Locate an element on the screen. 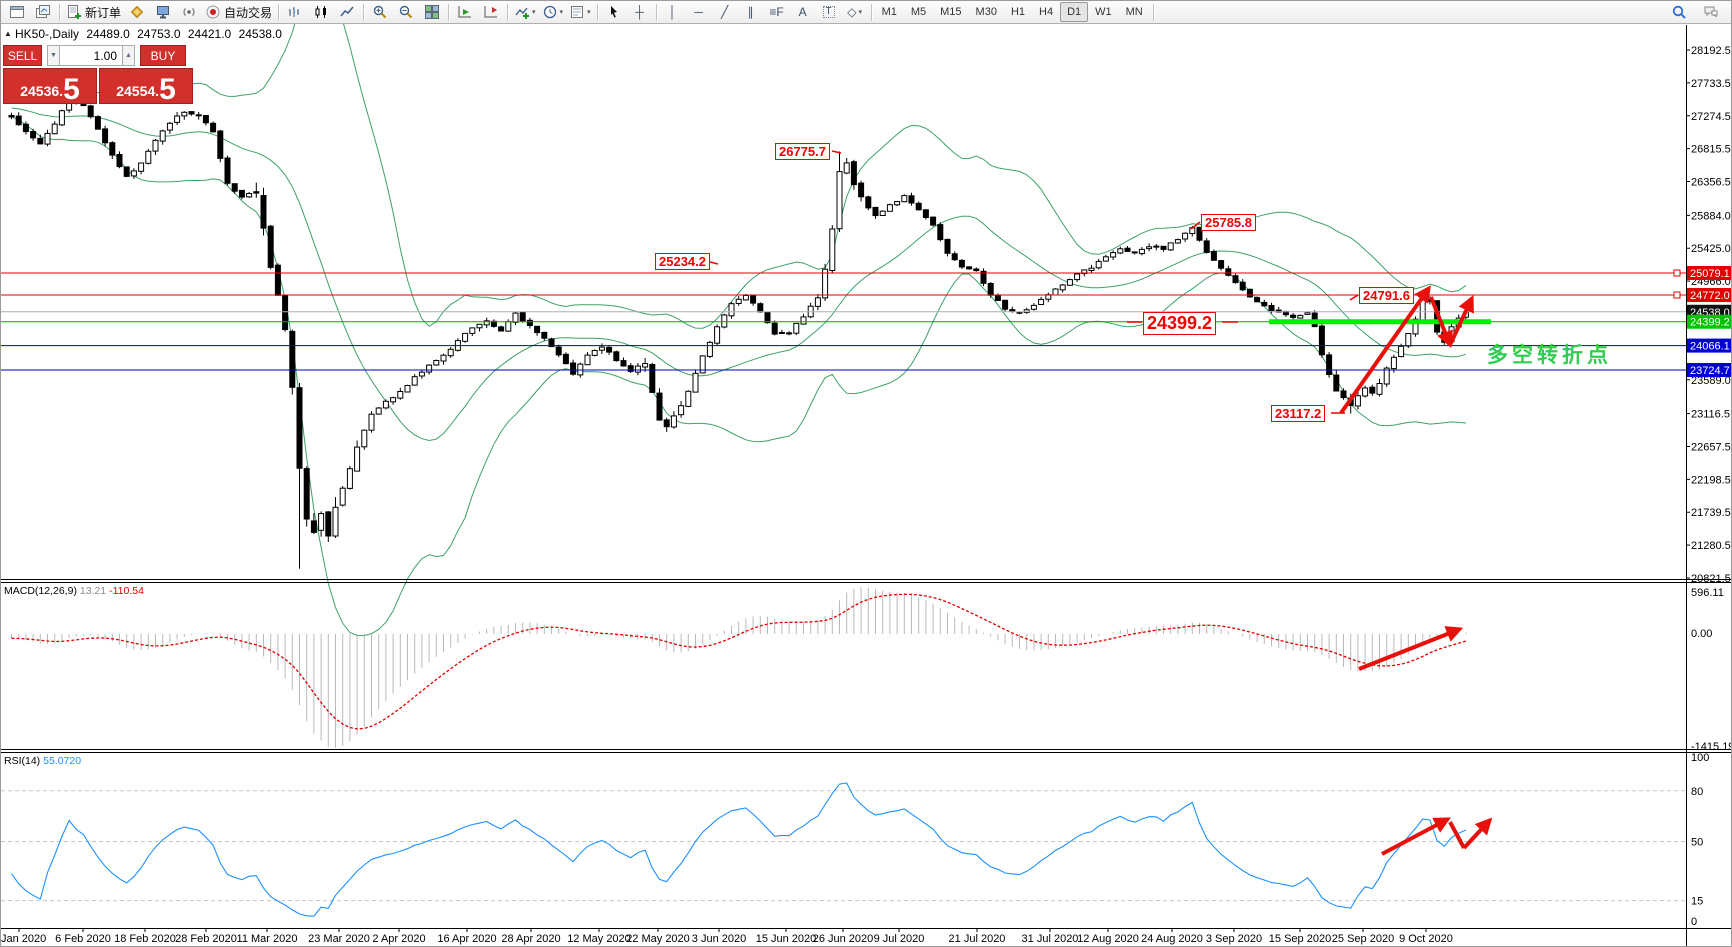 The width and height of the screenshot is (1732, 947). svg-text: 596.11 is located at coordinates (1707, 593).